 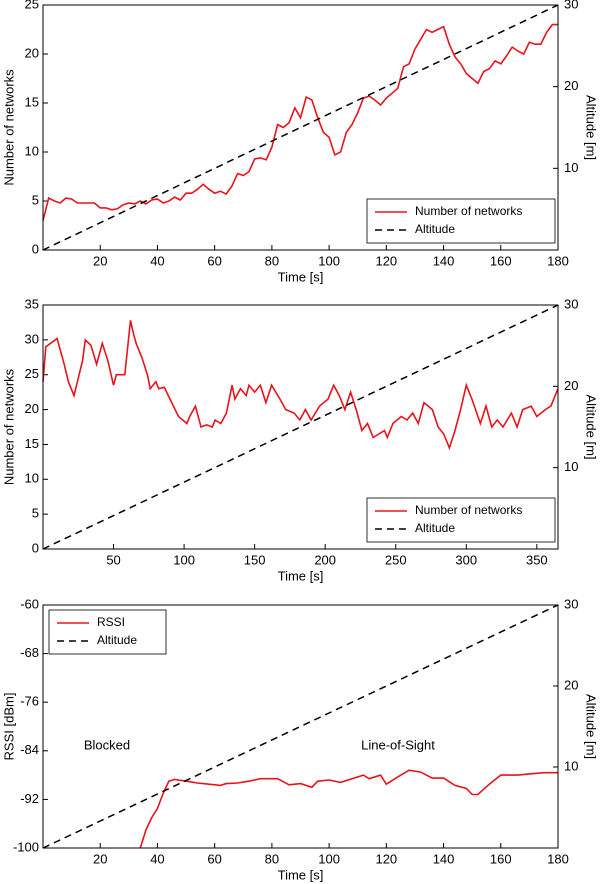 I want to click on x-tick-label: 150, so click(x=255, y=559).